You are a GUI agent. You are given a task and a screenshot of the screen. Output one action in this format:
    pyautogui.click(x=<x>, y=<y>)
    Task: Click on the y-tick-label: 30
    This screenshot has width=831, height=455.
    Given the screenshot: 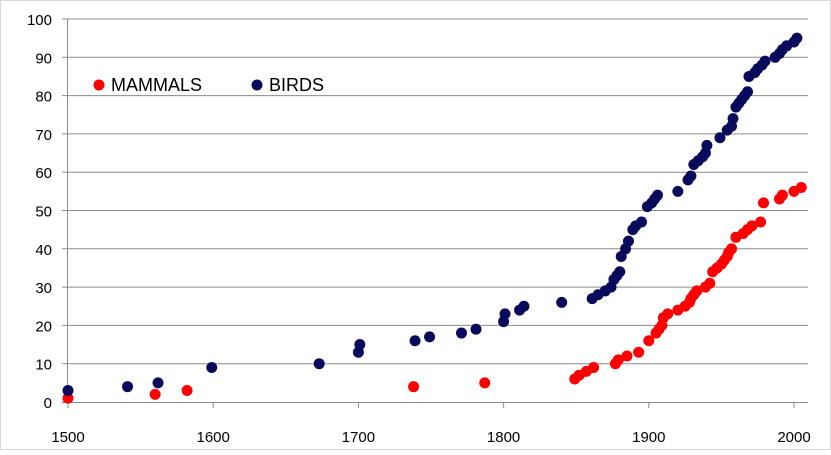 What is the action you would take?
    pyautogui.click(x=43, y=288)
    